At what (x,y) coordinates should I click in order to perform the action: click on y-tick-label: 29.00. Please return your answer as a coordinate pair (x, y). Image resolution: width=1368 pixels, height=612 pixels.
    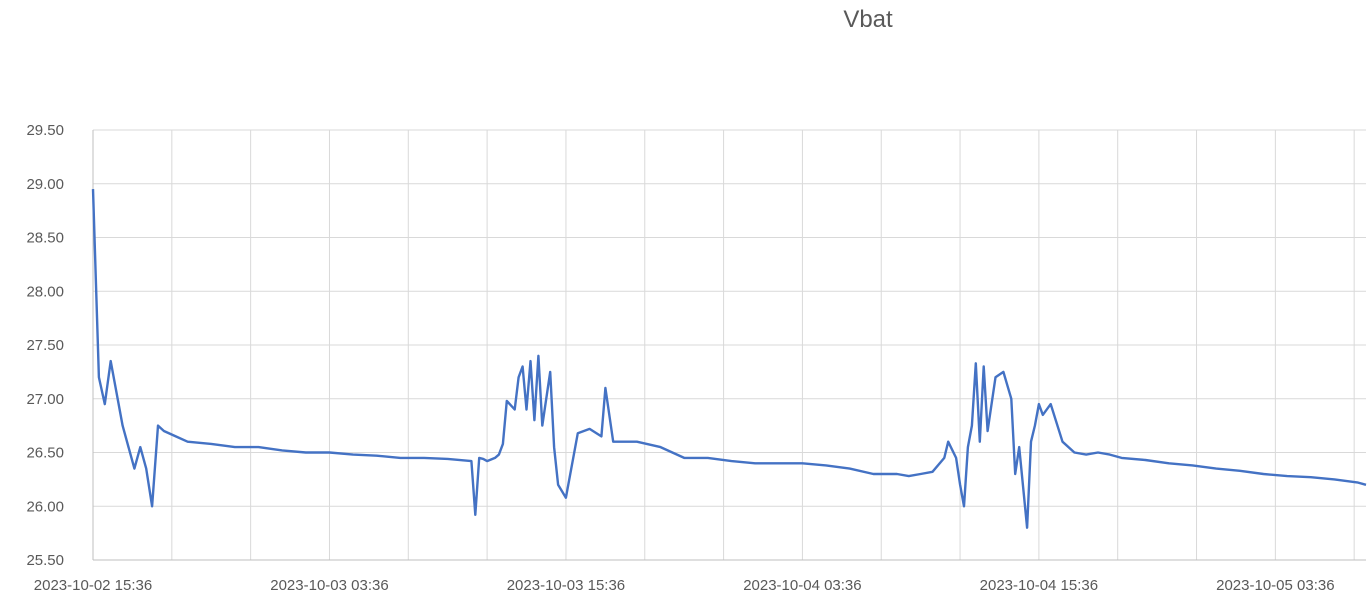
    Looking at the image, I should click on (45, 184).